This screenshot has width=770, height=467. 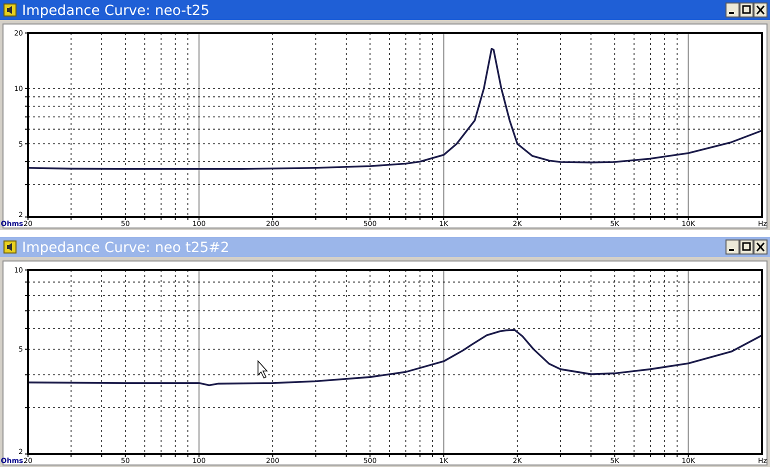 What do you see at coordinates (126, 248) in the screenshot?
I see `chart-title: Impedance Curve: neo t25#2` at bounding box center [126, 248].